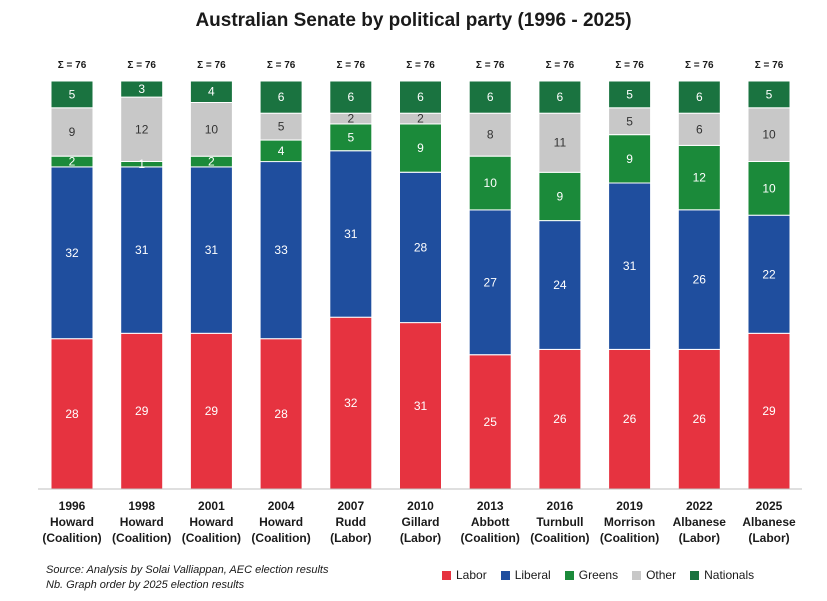 Image resolution: width=827 pixels, height=601 pixels. I want to click on data-label-liberal-4: 31, so click(351, 234).